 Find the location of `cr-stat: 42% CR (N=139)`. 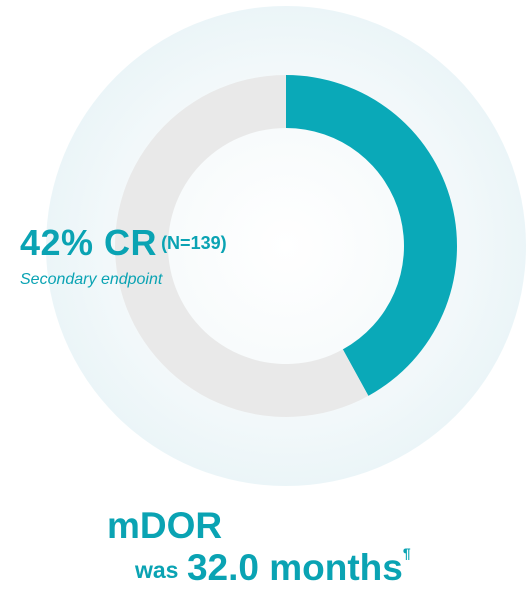

cr-stat: 42% CR (N=139) is located at coordinates (123, 243).